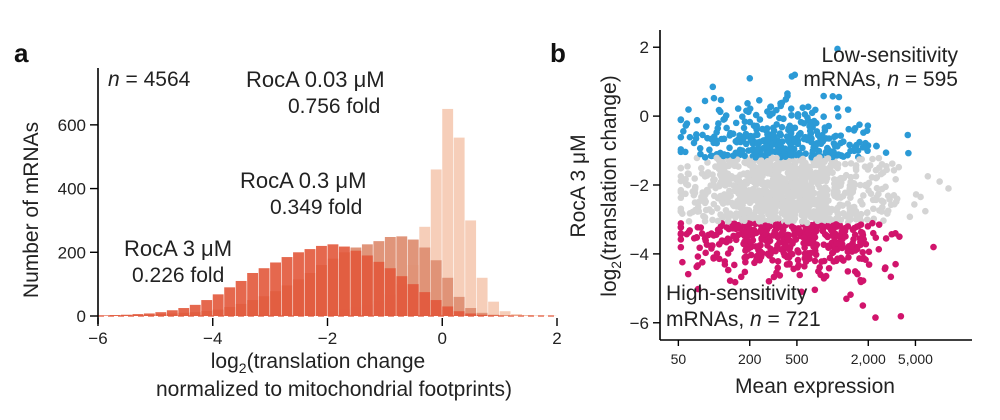 The width and height of the screenshot is (1000, 420). I want to click on panel-a-xlabel-line2: normalized to mitochondrial footprints), so click(334, 389).